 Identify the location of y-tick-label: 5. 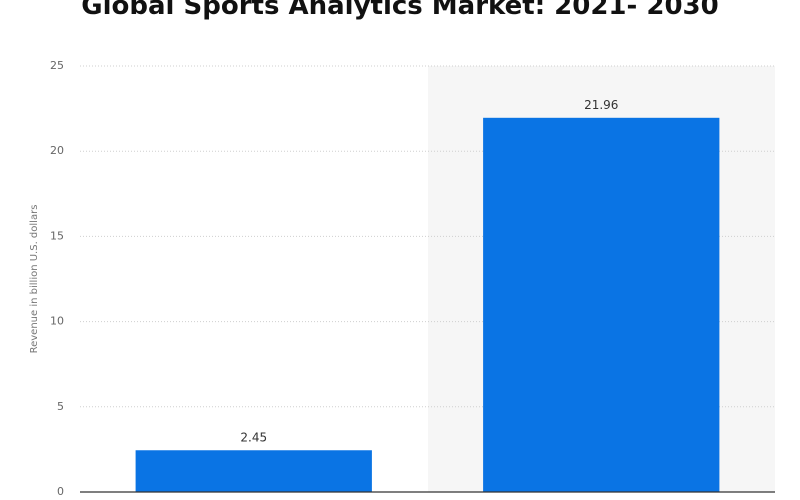
(60, 406).